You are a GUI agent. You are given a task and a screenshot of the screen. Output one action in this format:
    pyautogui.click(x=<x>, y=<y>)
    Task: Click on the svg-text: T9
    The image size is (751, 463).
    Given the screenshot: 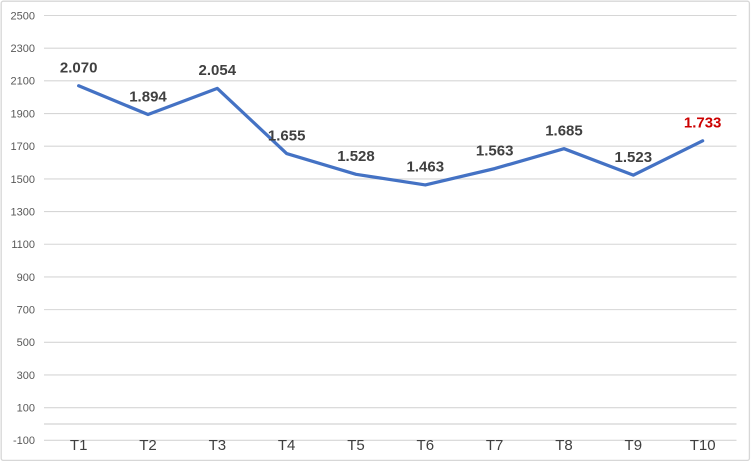 What is the action you would take?
    pyautogui.click(x=634, y=445)
    